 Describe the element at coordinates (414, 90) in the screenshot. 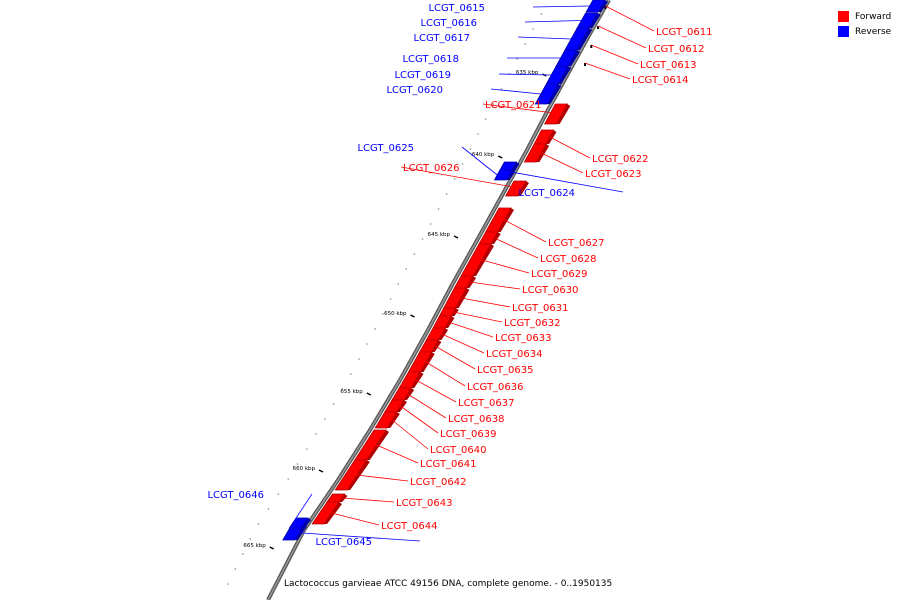

I see `gene-label-LCGT_0620: LCGT_0620` at that location.